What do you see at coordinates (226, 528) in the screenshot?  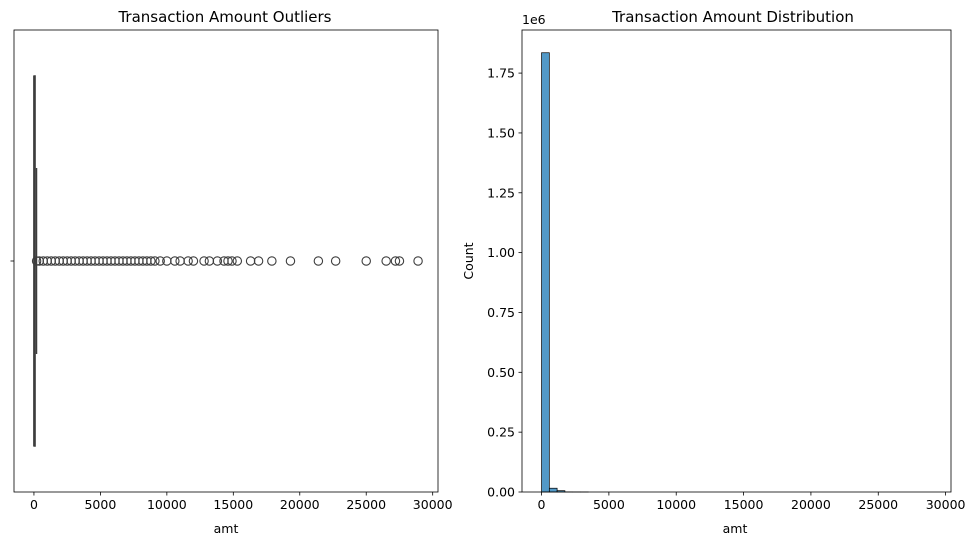 I see `boxplot-xlabel: amt` at bounding box center [226, 528].